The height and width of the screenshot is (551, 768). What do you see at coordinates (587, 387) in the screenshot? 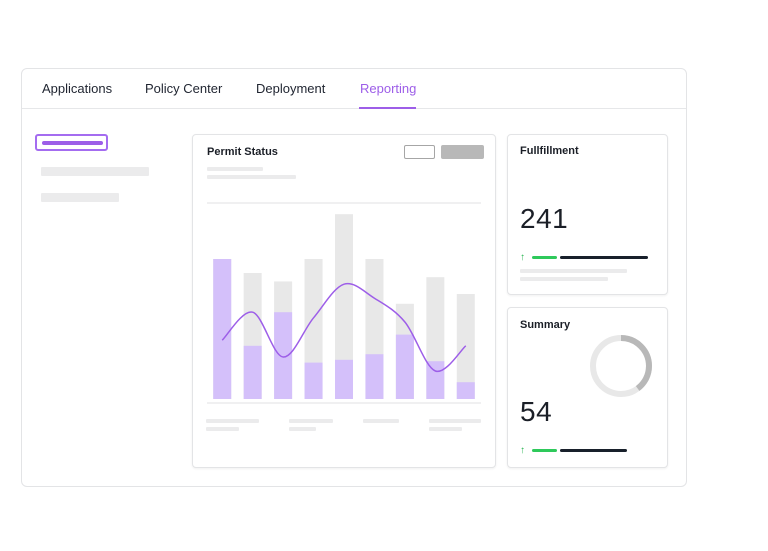
I see `summary-card: Summary 54 ↑` at bounding box center [587, 387].